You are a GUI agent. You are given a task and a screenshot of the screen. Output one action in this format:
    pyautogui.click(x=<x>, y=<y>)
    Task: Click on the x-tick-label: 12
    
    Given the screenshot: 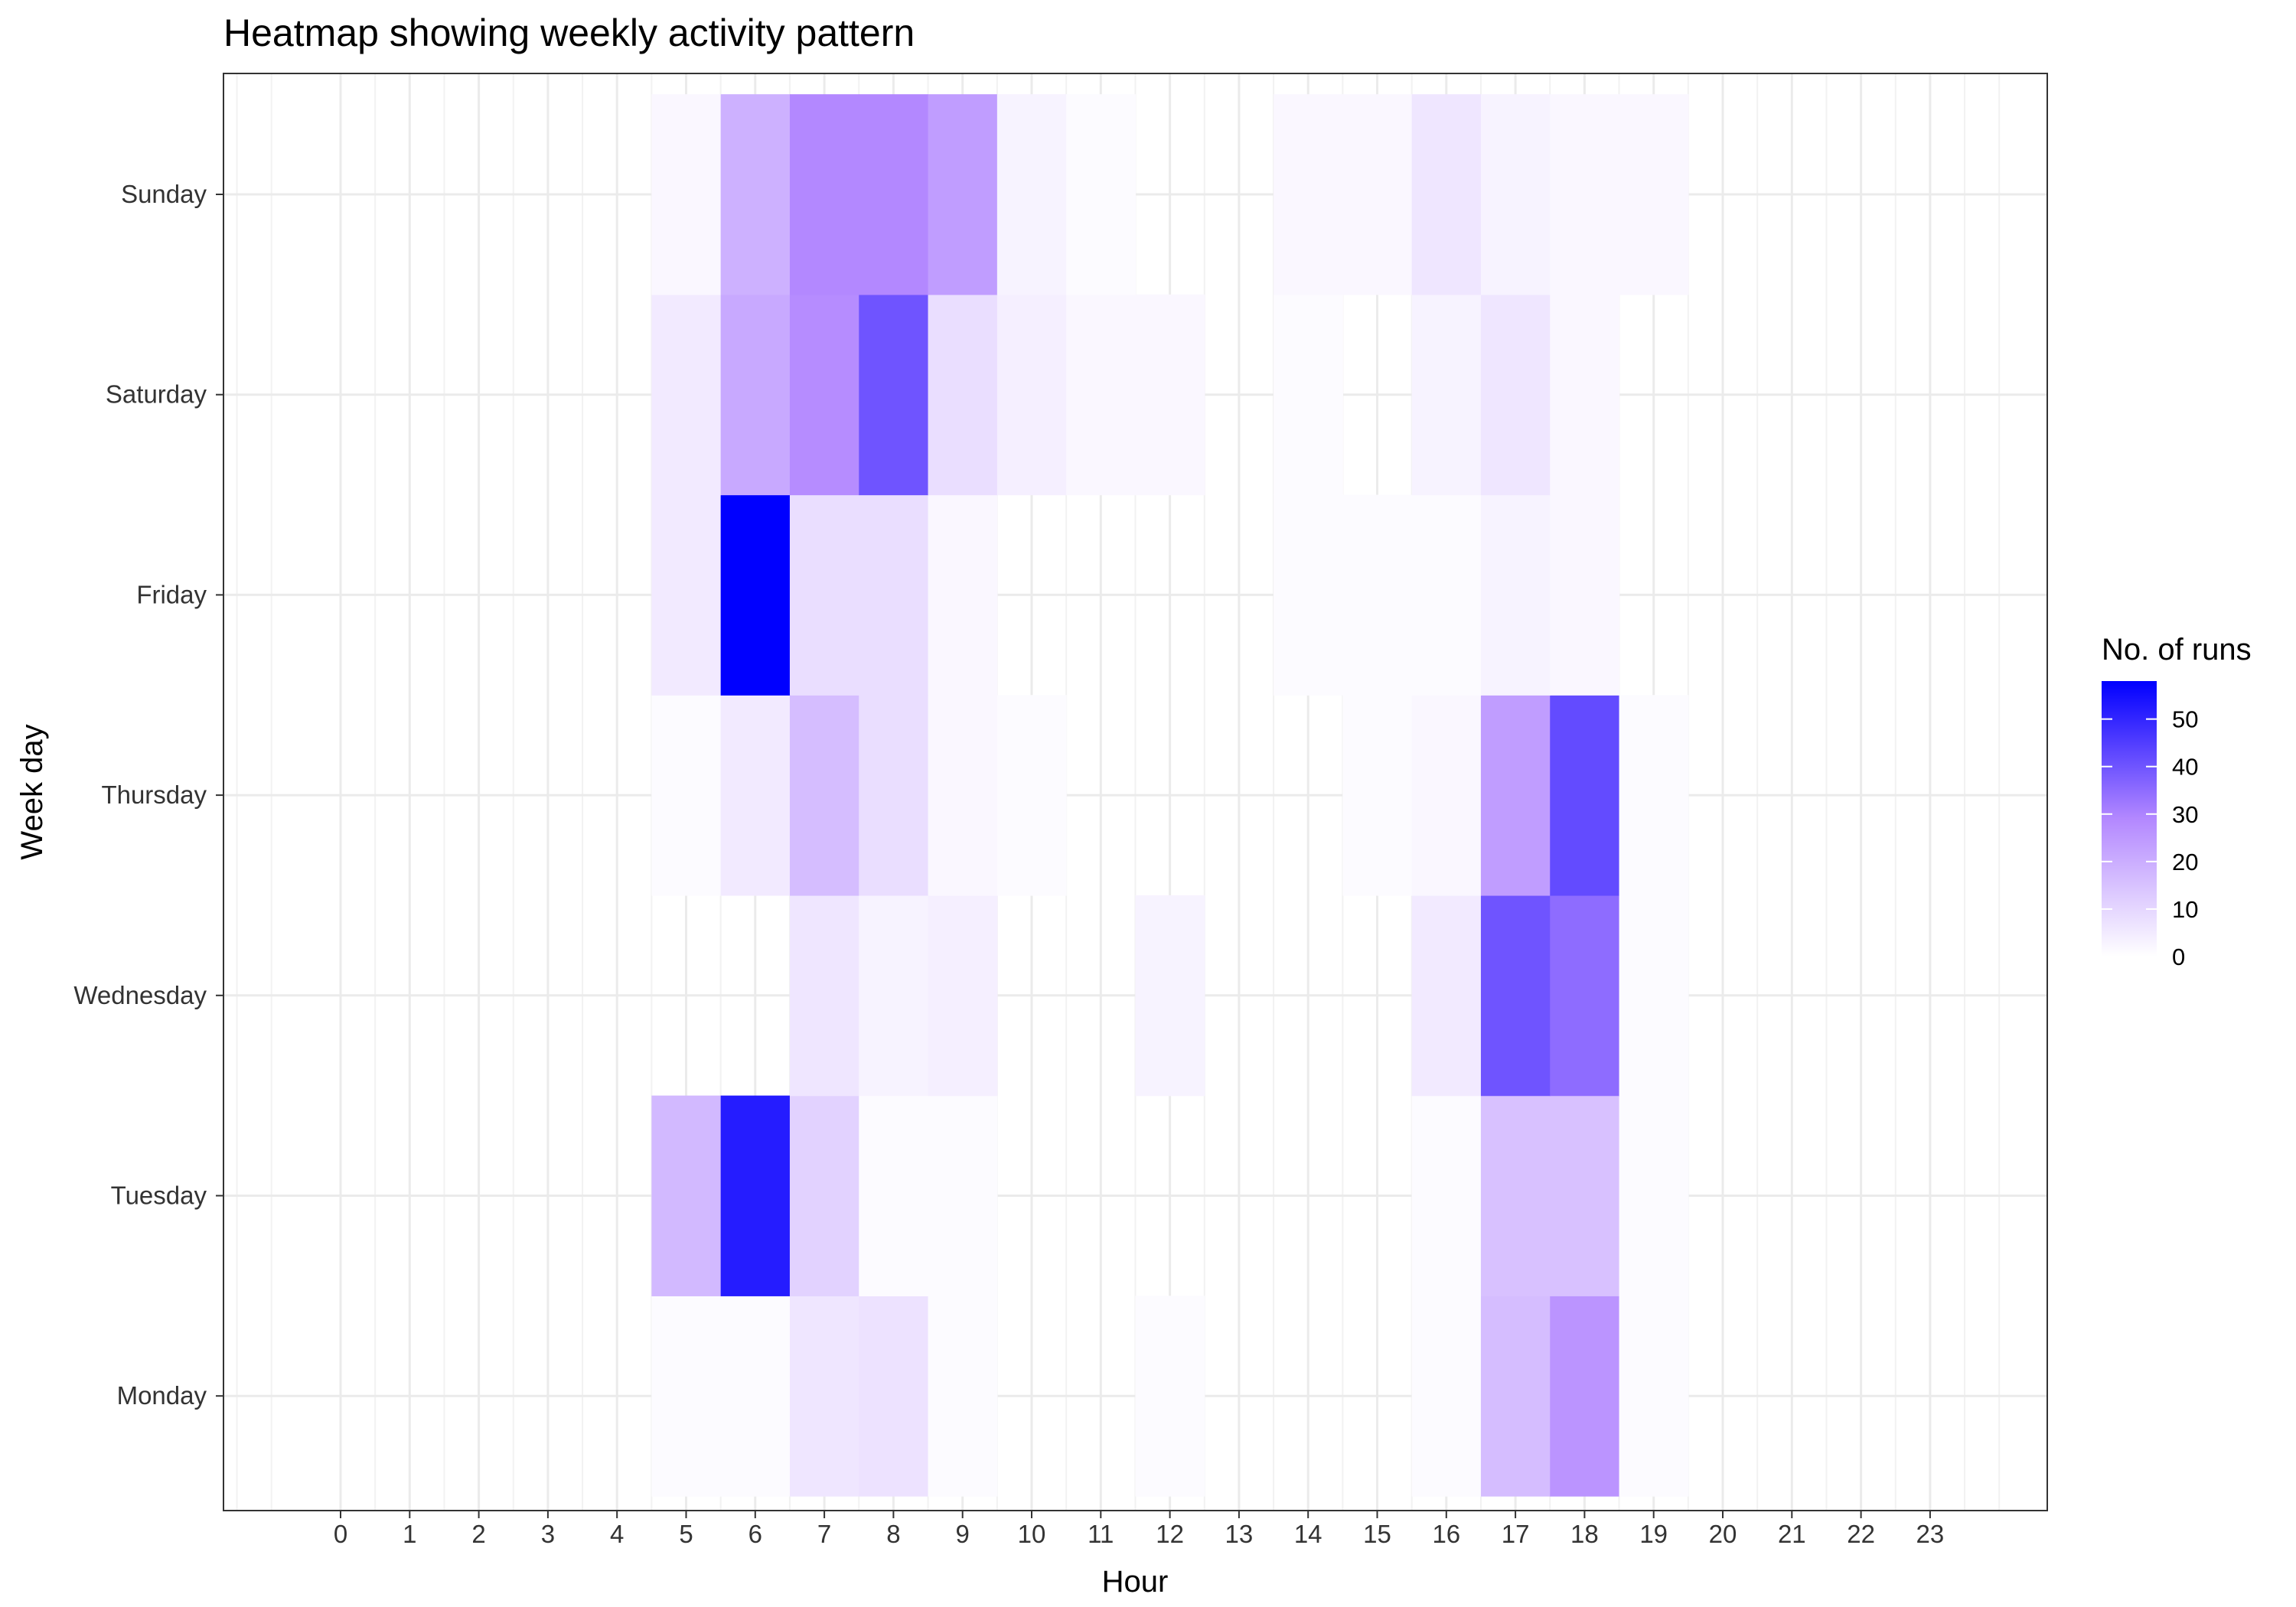 What is the action you would take?
    pyautogui.click(x=1170, y=1534)
    